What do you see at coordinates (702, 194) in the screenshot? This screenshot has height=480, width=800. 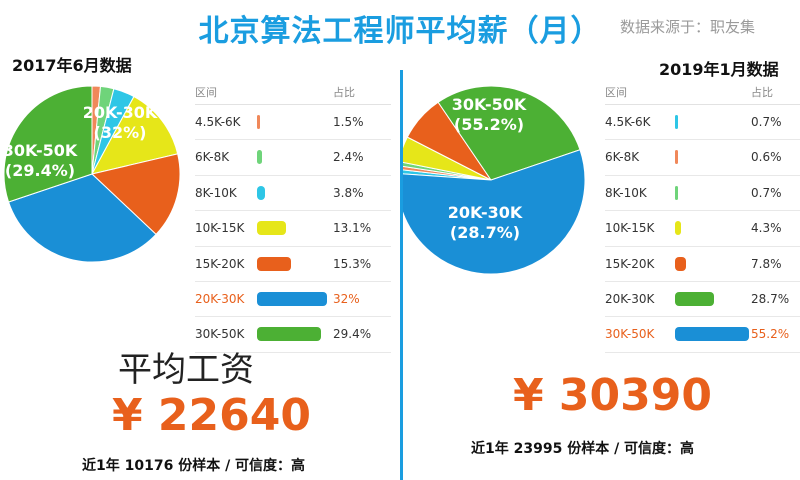 I see `table-row-8K-10K: 8K-10K 0.7%` at bounding box center [702, 194].